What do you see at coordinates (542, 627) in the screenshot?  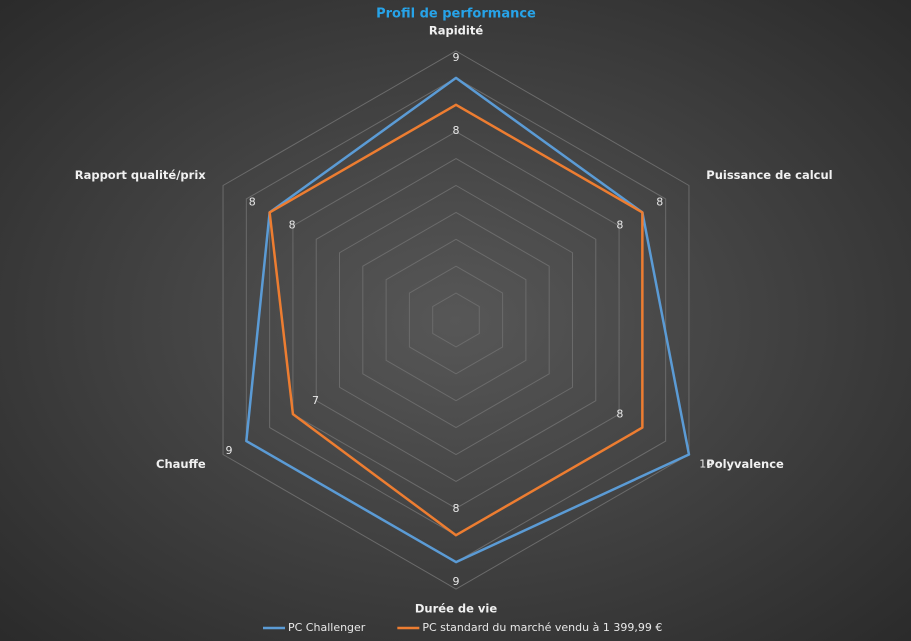 I see `legend-label: PC standard du marché vendu à 1 399,99 €` at bounding box center [542, 627].